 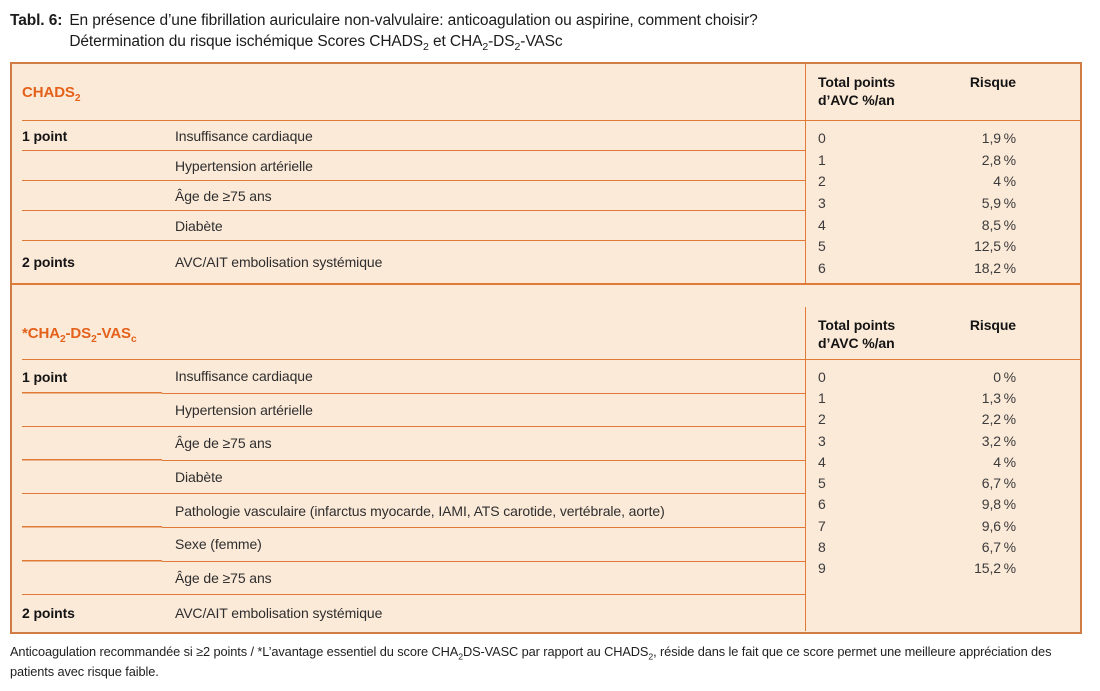 I want to click on risk-row: 9 15,2 %, so click(x=917, y=568).